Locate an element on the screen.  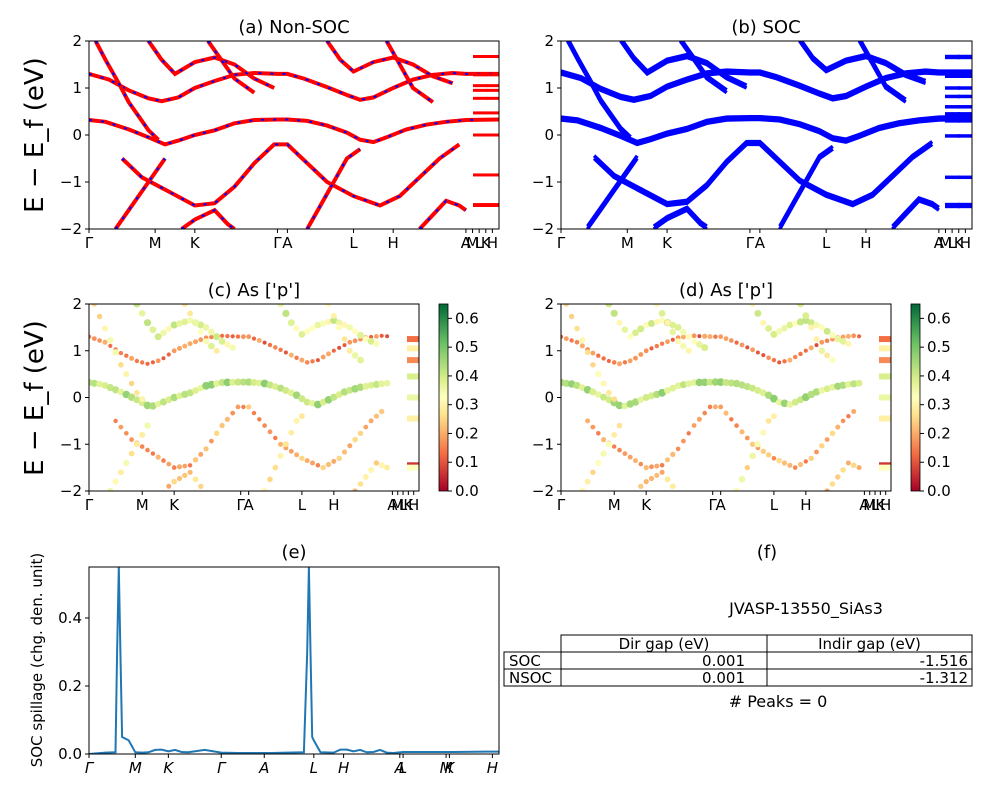
panel-d-xtick-label: L is located at coordinates (875, 505).